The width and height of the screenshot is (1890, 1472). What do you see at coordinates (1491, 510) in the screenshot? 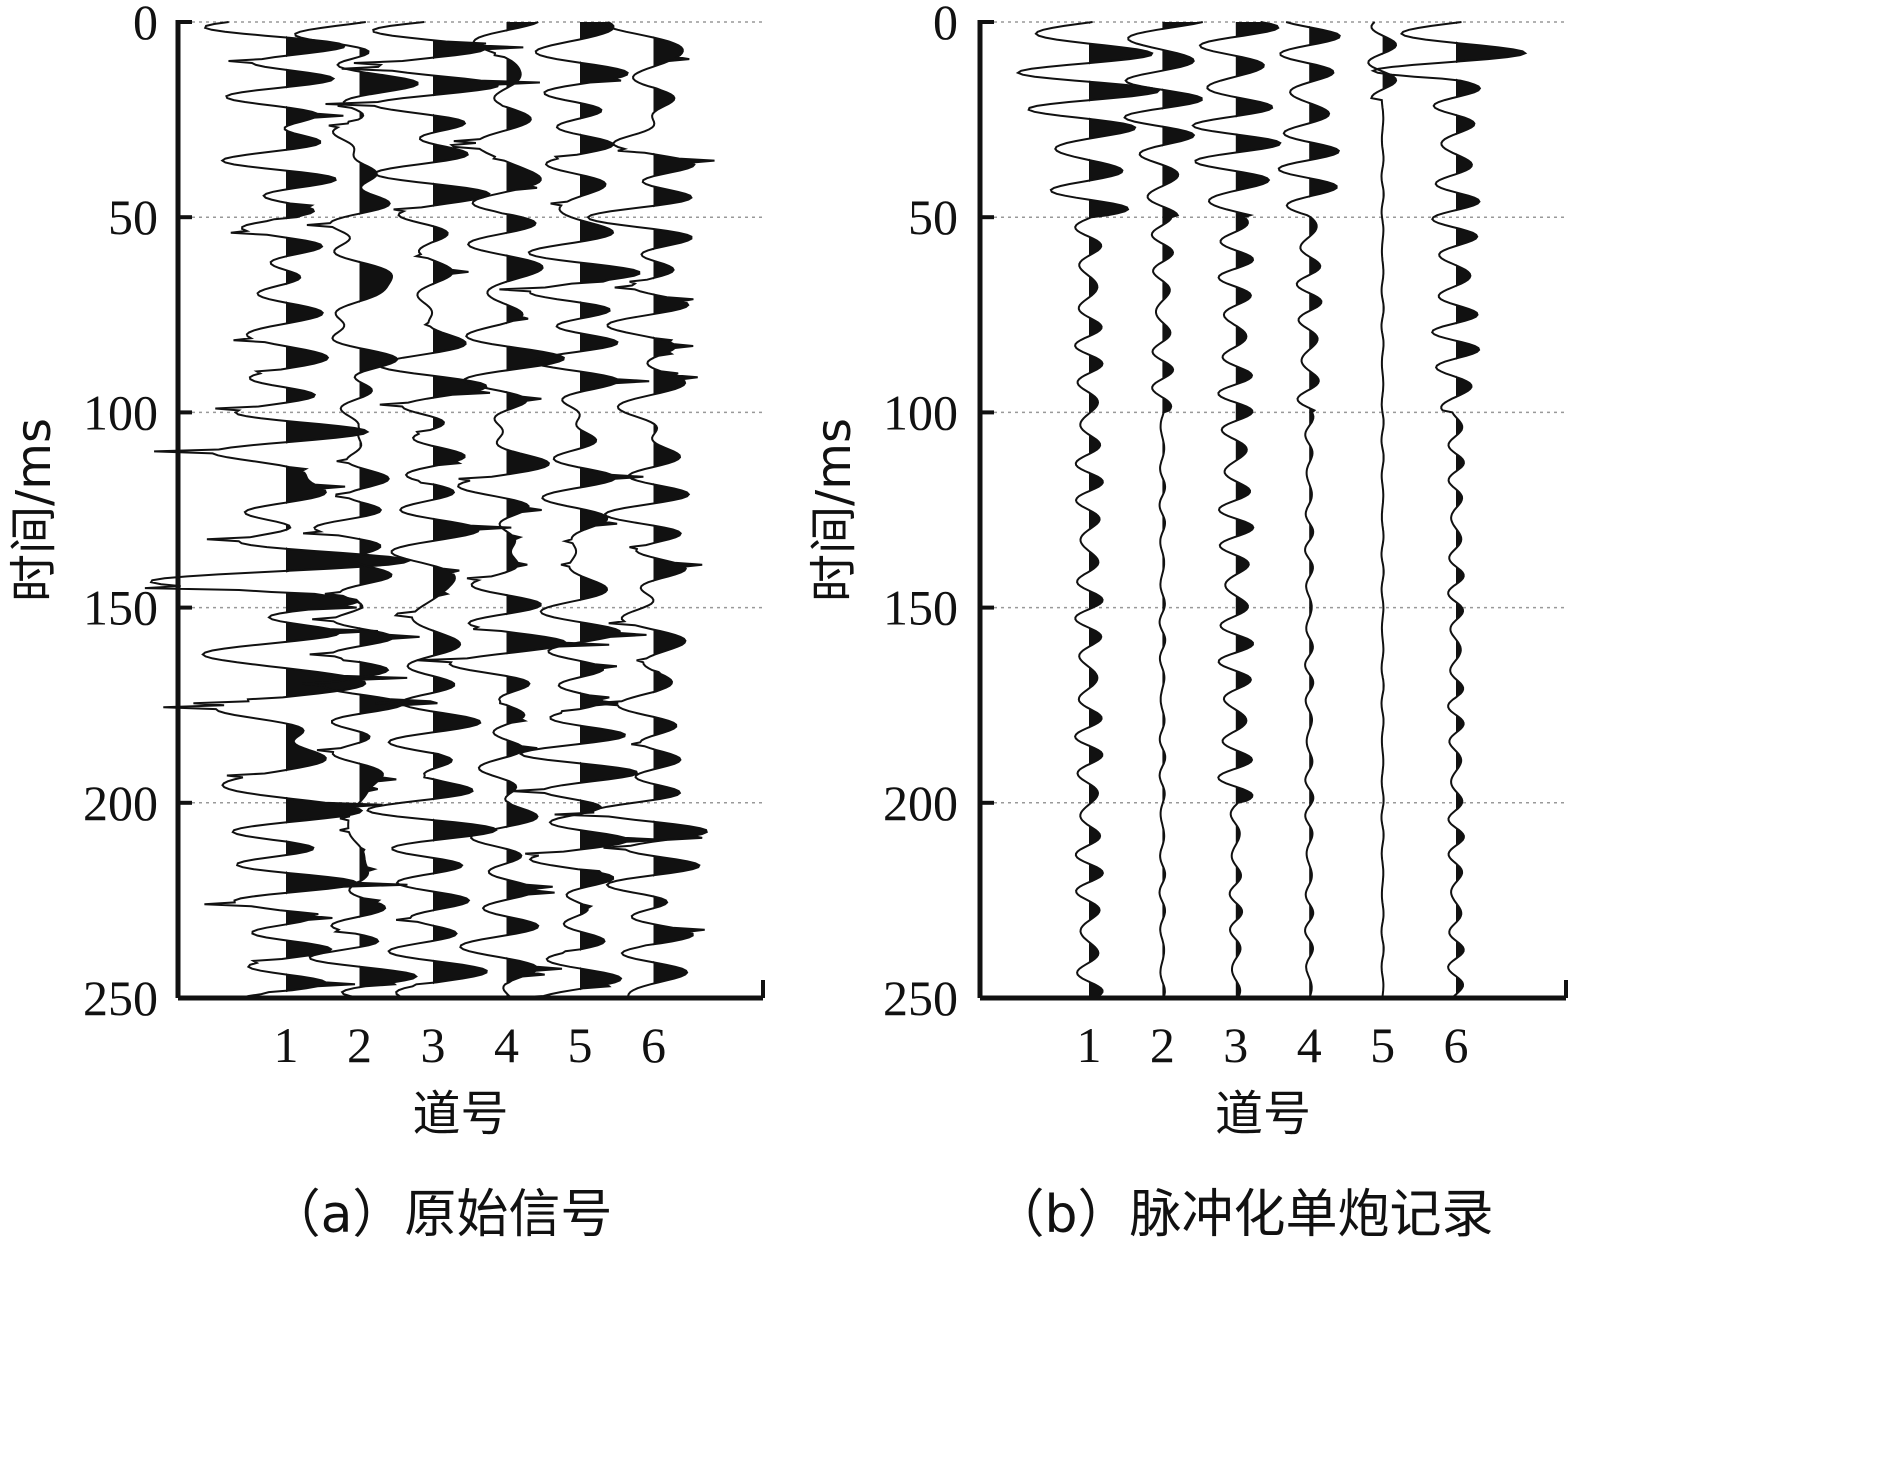
I see `trace-6-fill` at bounding box center [1491, 510].